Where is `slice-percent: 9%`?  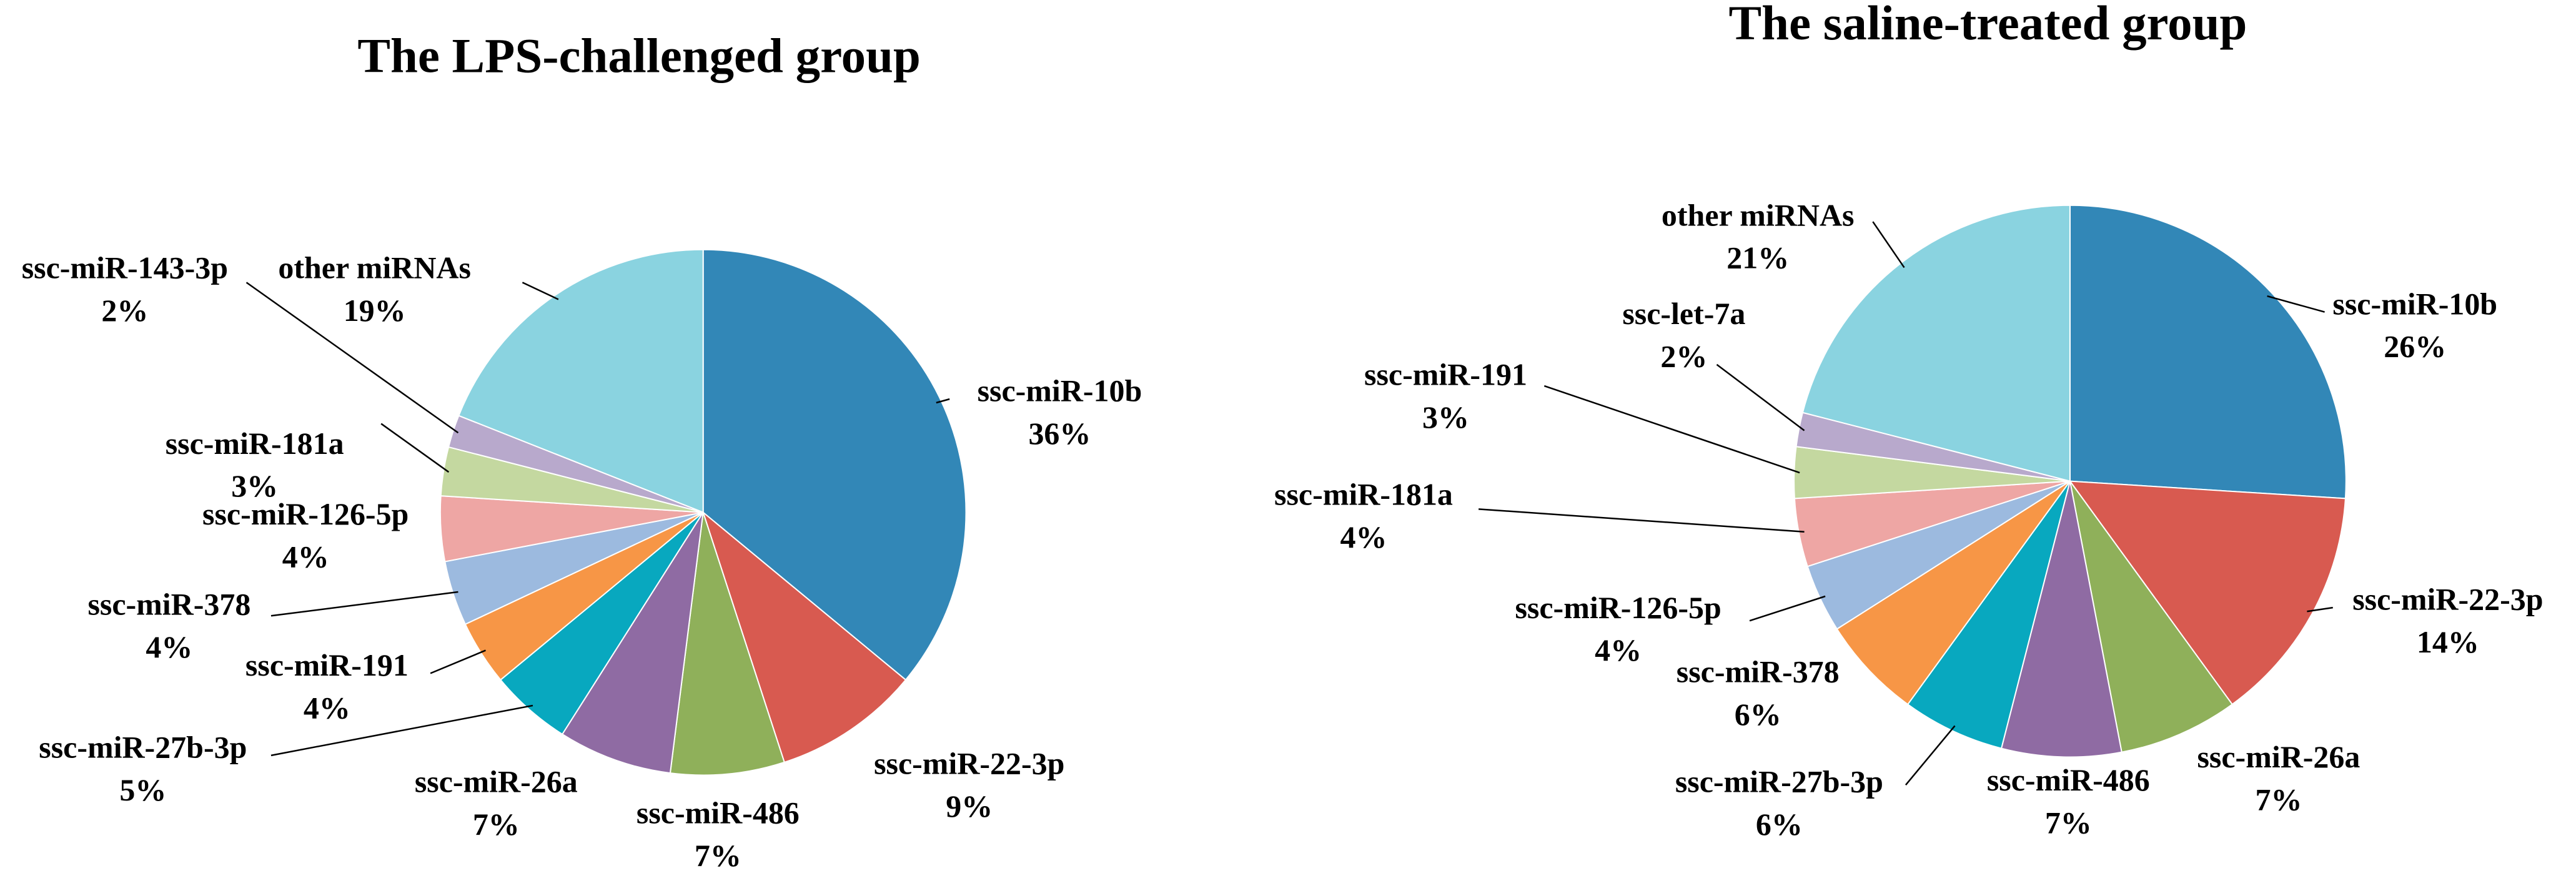 slice-percent: 9% is located at coordinates (969, 807).